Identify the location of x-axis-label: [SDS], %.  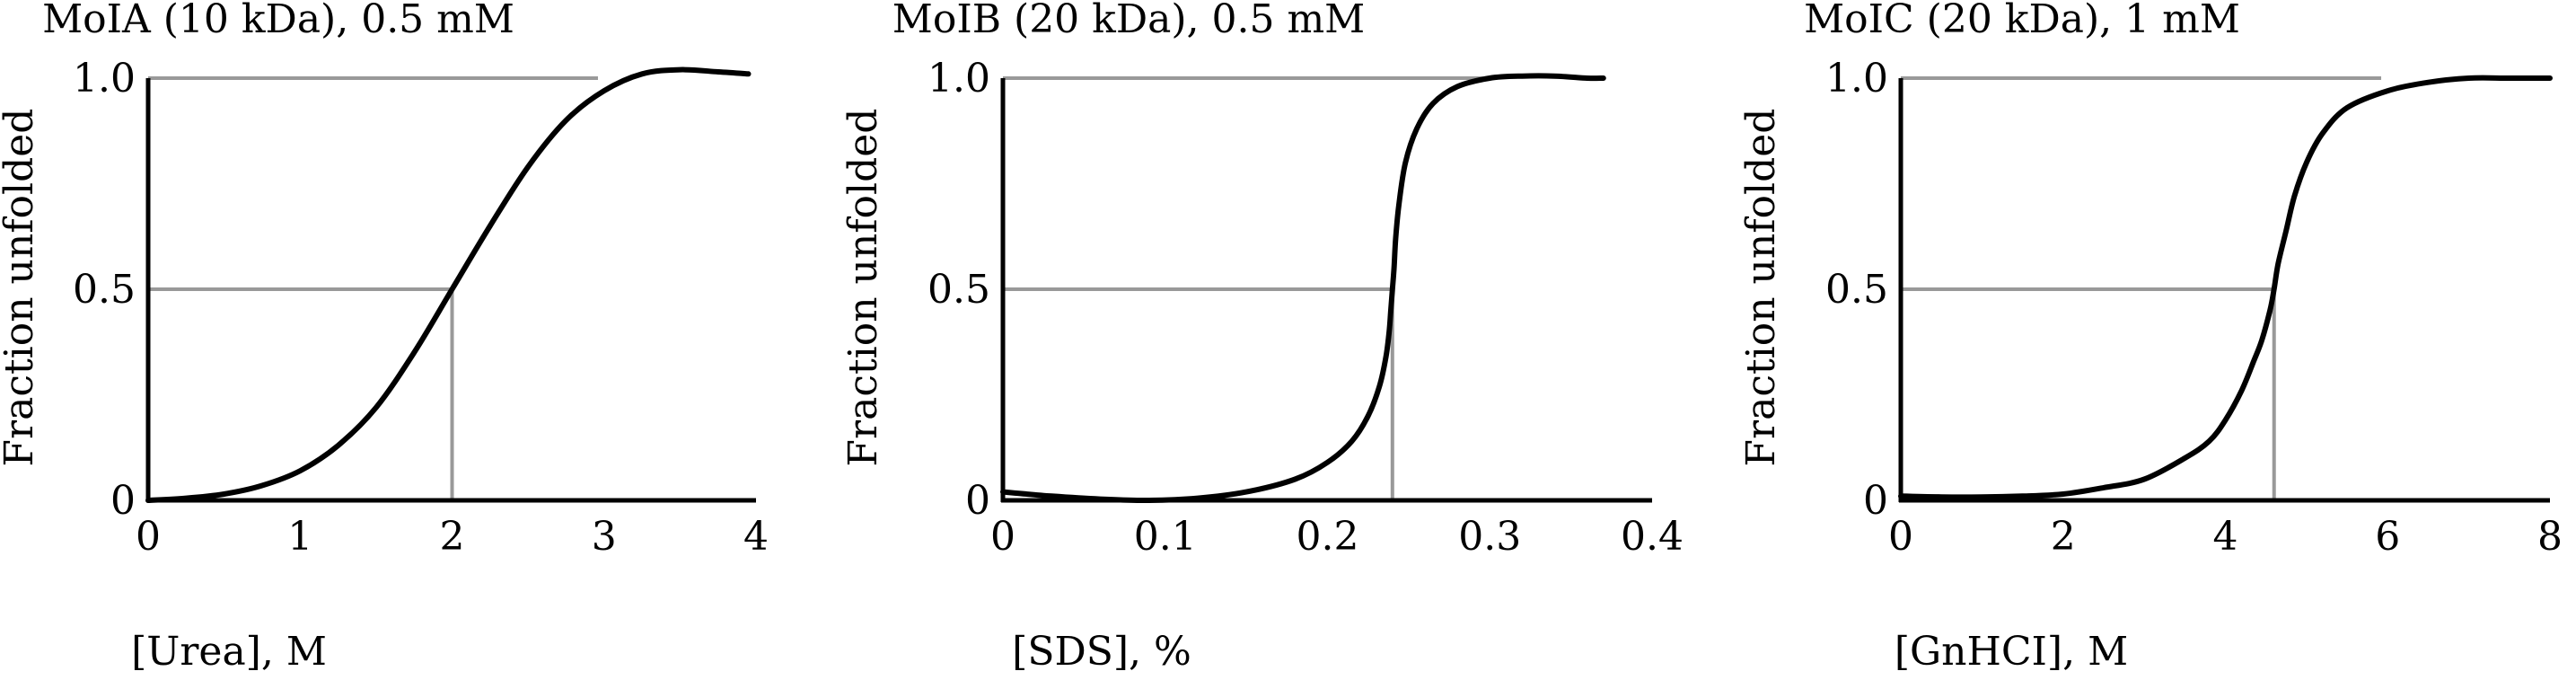
(1101, 652).